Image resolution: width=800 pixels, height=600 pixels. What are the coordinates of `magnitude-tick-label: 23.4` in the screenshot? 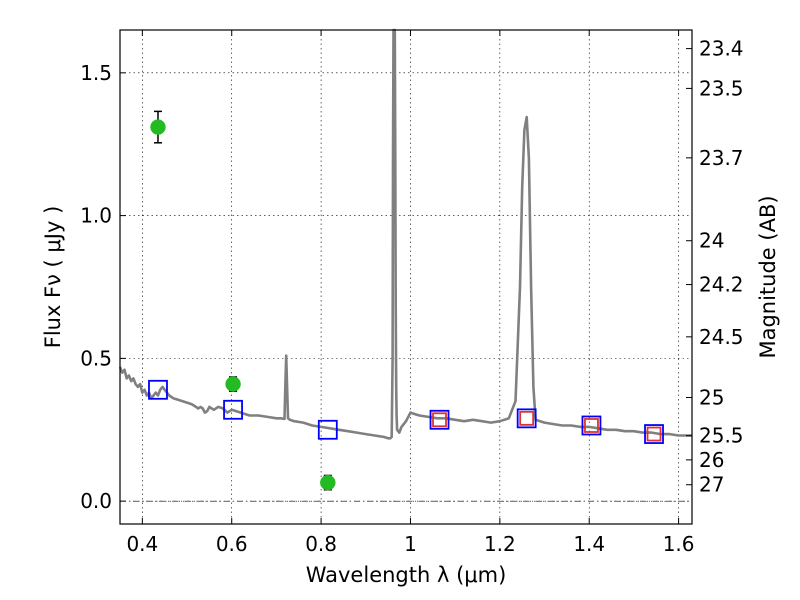 It's located at (721, 49).